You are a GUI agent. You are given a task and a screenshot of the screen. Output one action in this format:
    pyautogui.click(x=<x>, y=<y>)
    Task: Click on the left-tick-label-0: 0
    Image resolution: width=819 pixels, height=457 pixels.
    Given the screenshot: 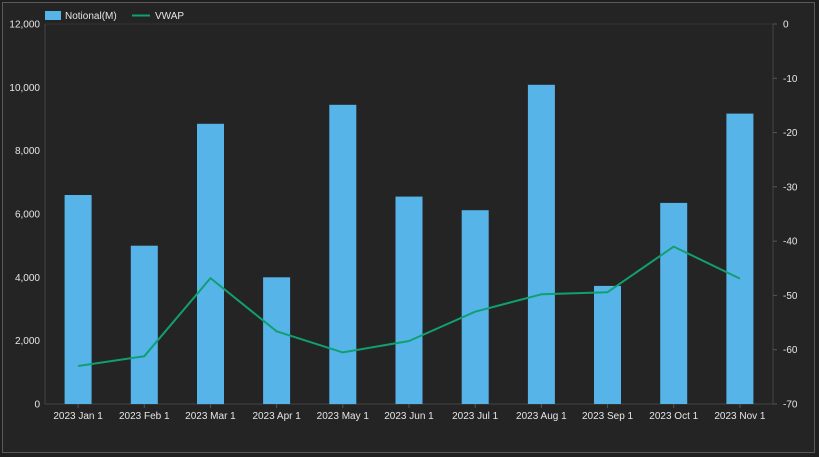 What is the action you would take?
    pyautogui.click(x=37, y=405)
    